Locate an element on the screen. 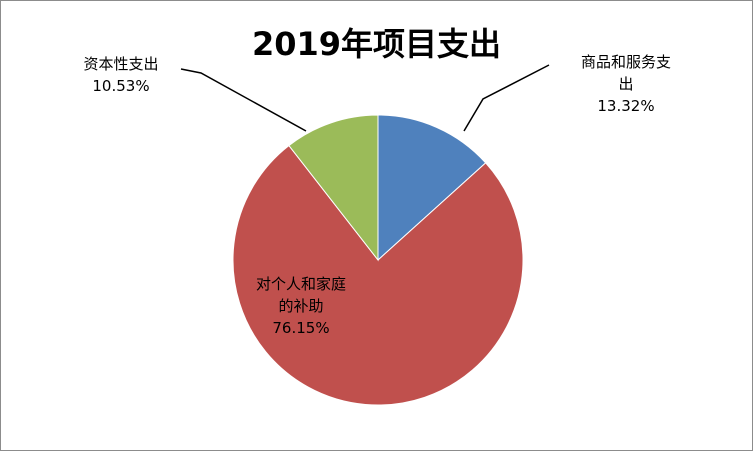 This screenshot has height=451, width=753. label-name-line: 出 is located at coordinates (626, 84).